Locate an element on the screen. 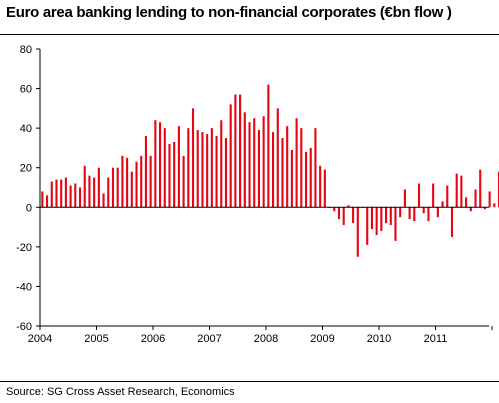  x-tick-label: 2009 is located at coordinates (322, 339).